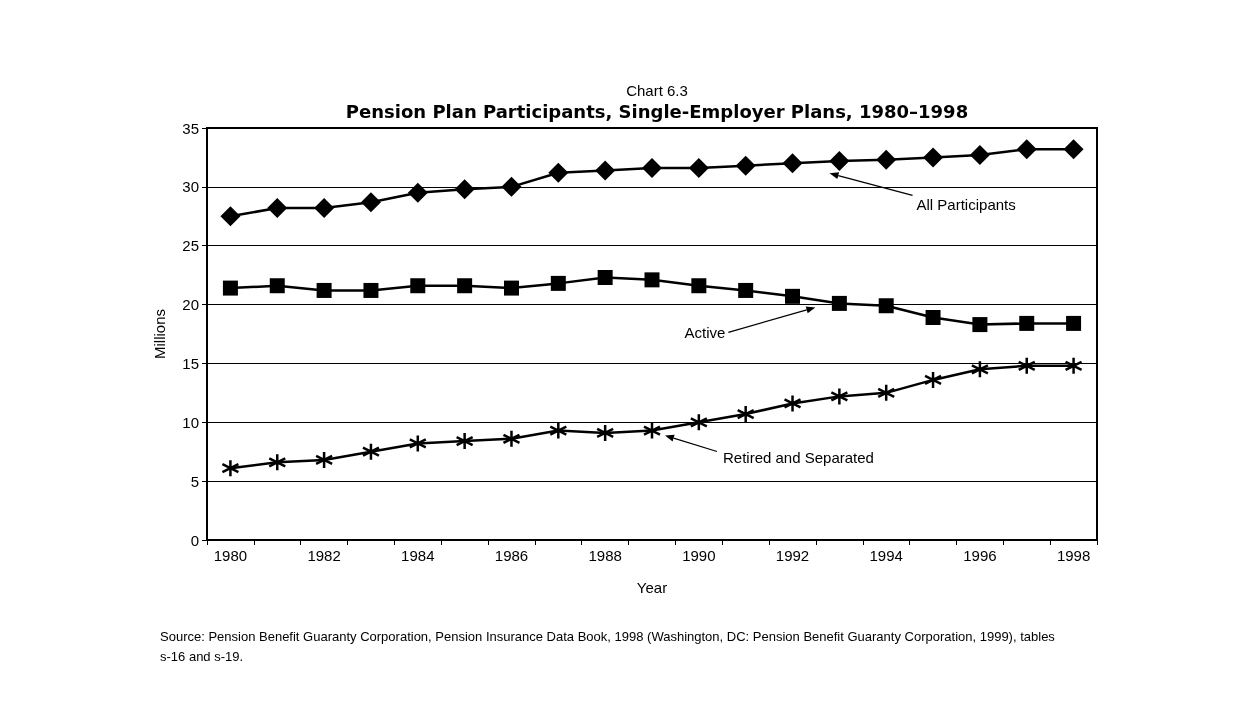 This screenshot has width=1248, height=709. Describe the element at coordinates (798, 458) in the screenshot. I see `series-label: Retired and Separated` at that location.